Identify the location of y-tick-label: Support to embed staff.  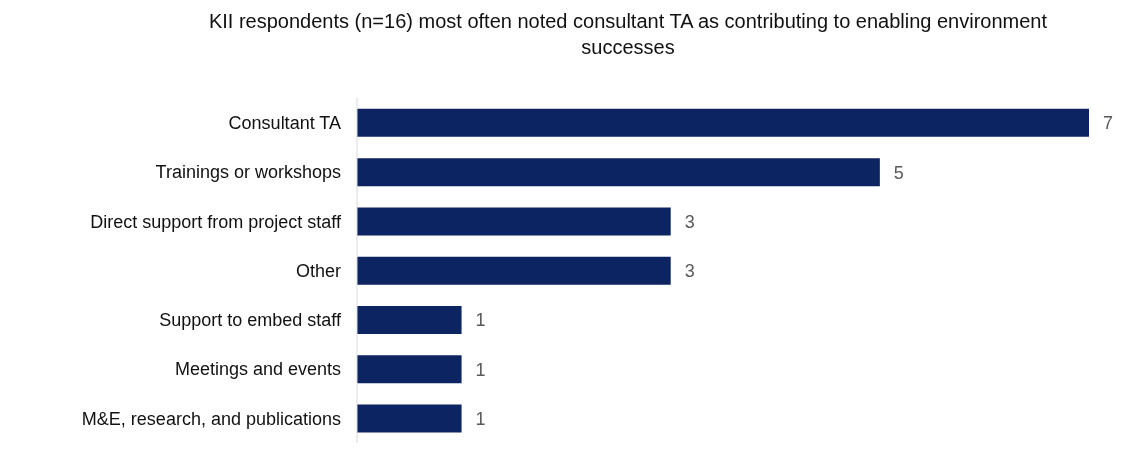
(250, 320).